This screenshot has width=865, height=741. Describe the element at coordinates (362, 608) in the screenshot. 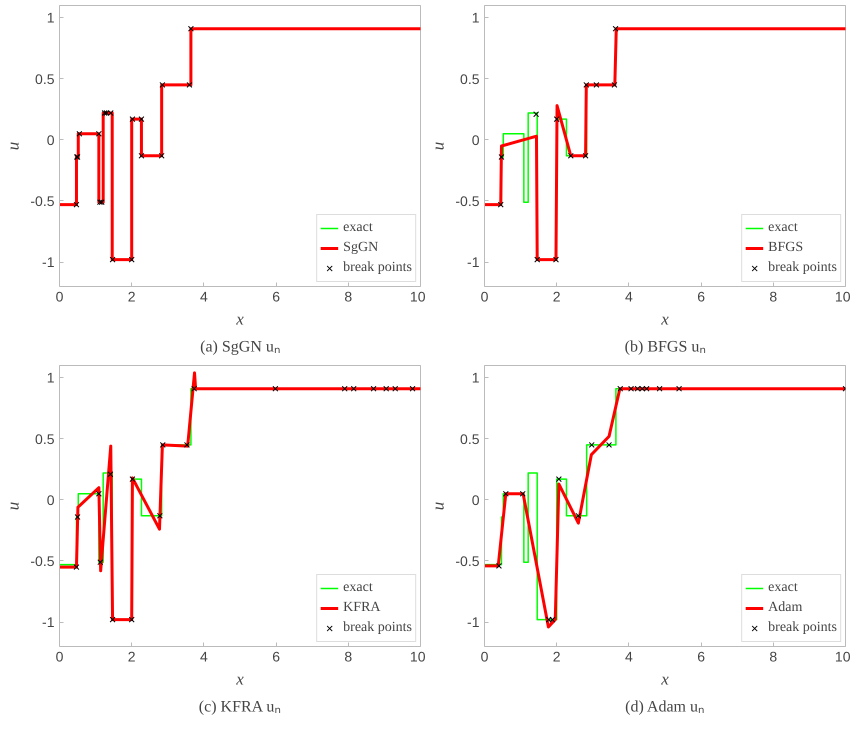

I see `legend-label: KFRA` at that location.